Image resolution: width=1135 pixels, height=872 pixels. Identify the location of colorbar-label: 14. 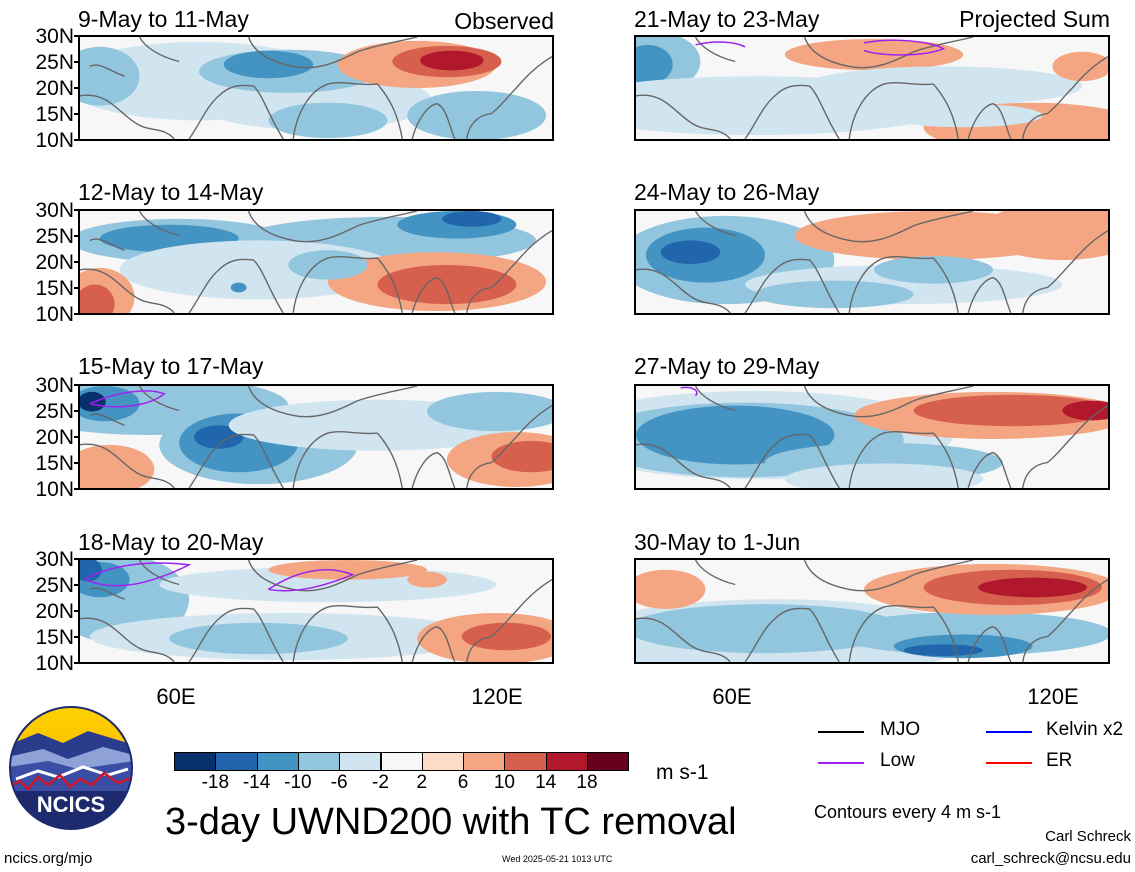
(546, 782).